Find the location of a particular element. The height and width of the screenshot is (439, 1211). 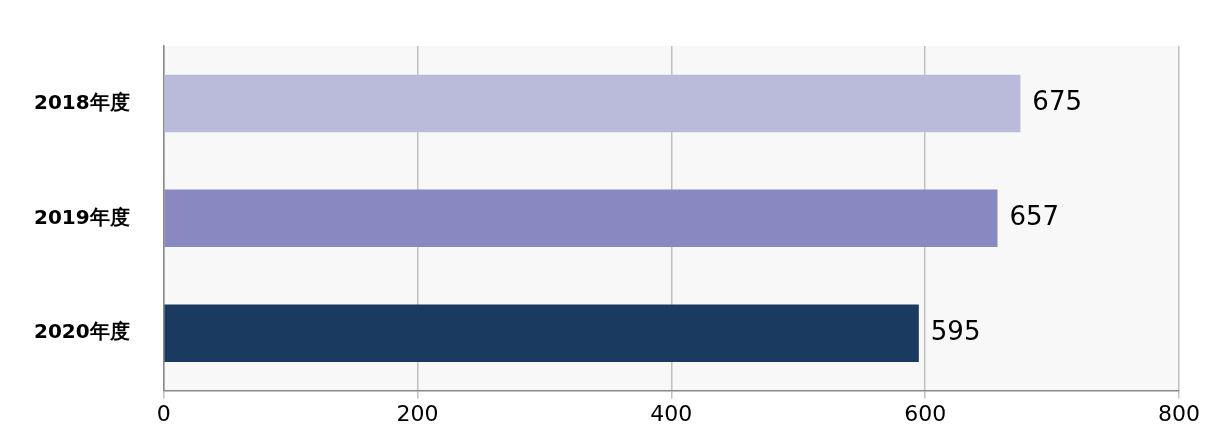

x-tick-label: 600 is located at coordinates (925, 413).